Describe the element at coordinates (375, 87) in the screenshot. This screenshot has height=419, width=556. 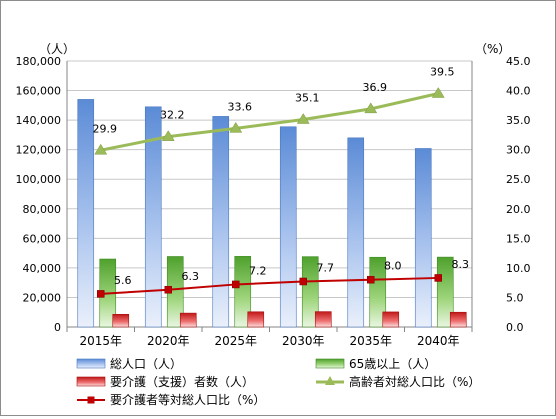
I see `data-label-elderly-ratio: 36.9` at that location.